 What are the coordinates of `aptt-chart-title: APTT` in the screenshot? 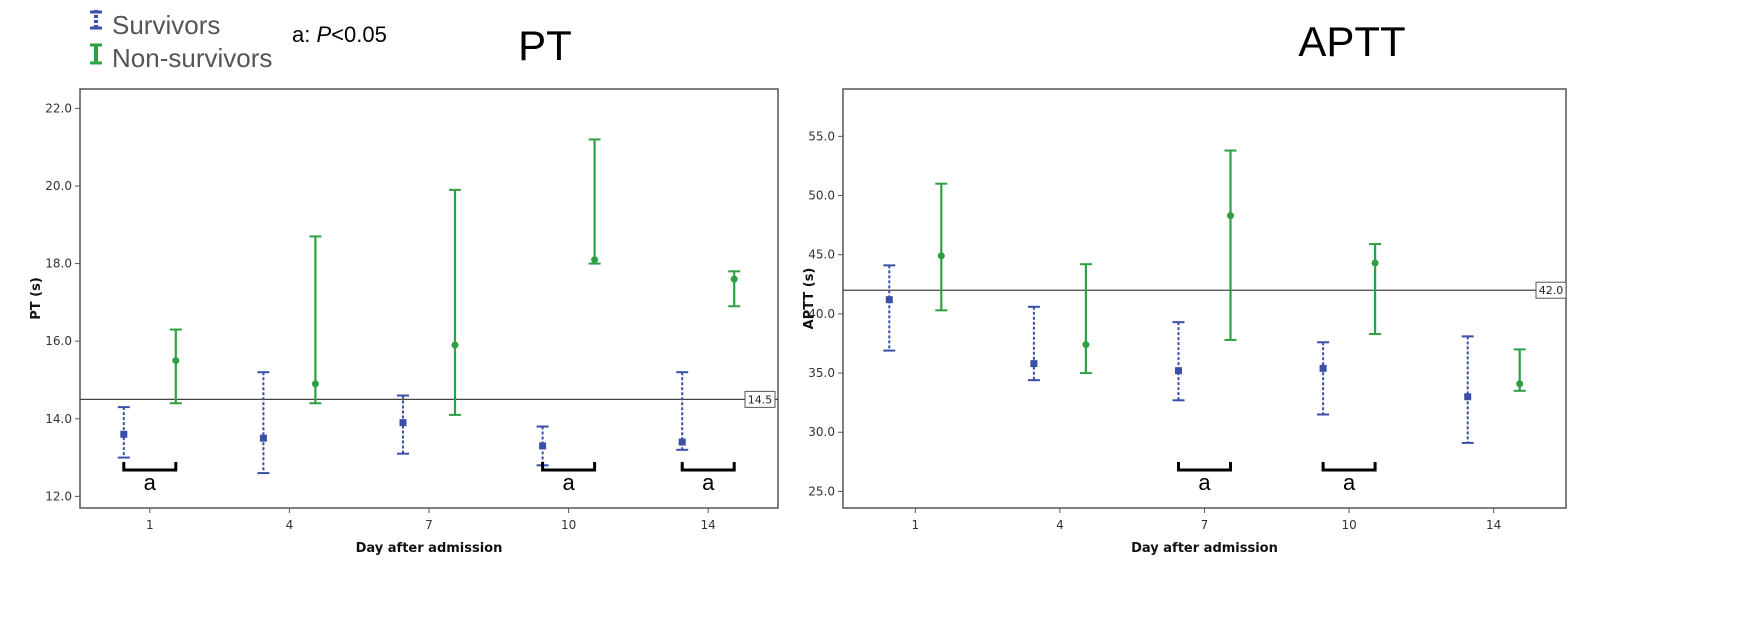 It's located at (1351, 41).